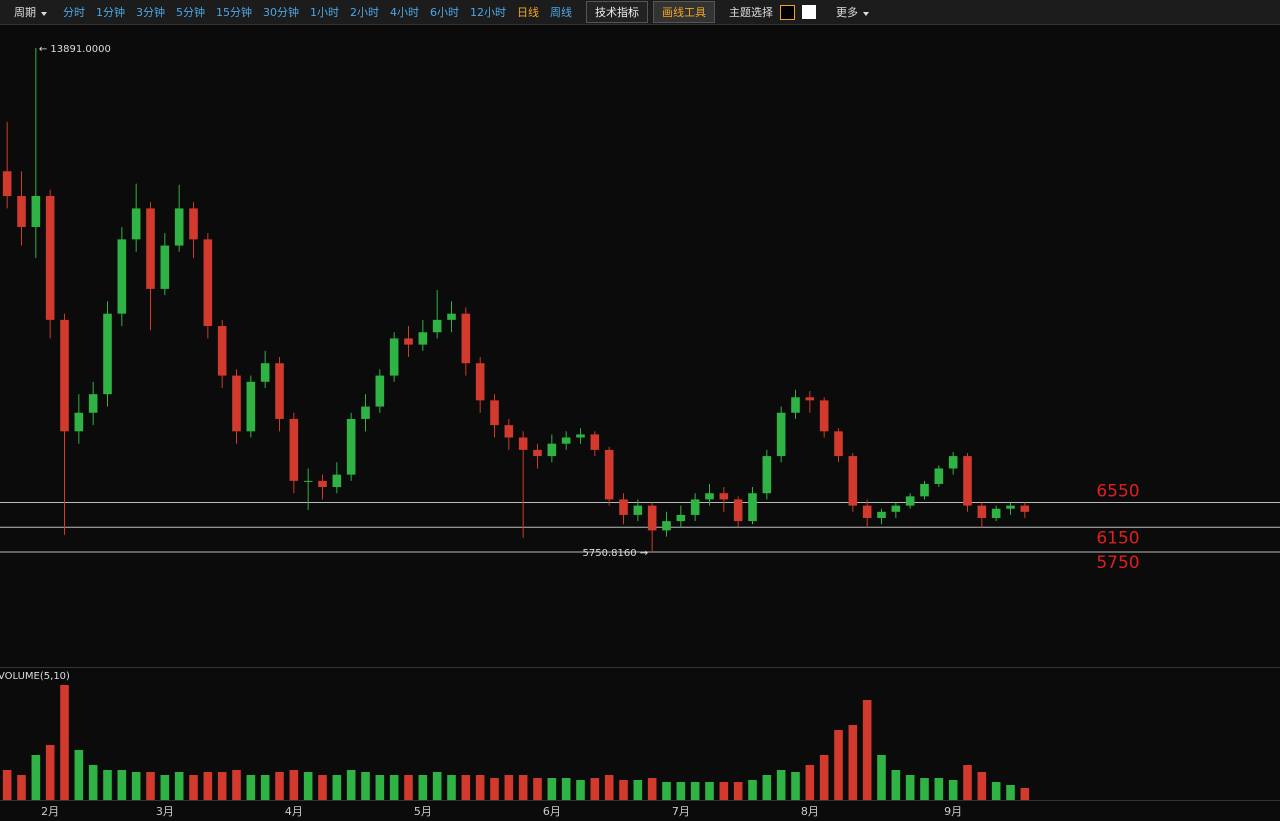  What do you see at coordinates (684, 12) in the screenshot?
I see `tool-button: 画线工具` at bounding box center [684, 12].